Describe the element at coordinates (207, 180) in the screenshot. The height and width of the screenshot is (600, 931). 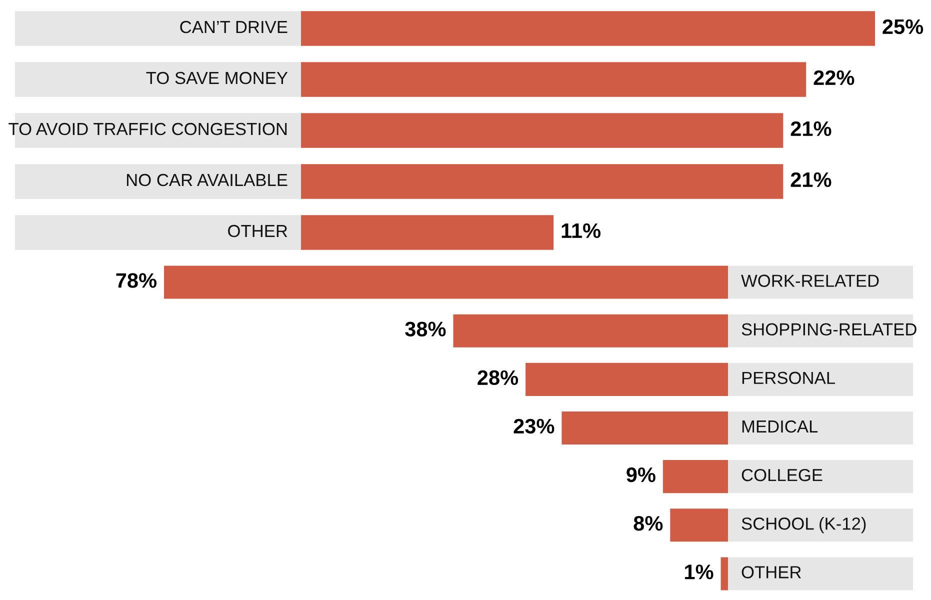
I see `y-tick-label: NO CAR AVAILABLE` at that location.